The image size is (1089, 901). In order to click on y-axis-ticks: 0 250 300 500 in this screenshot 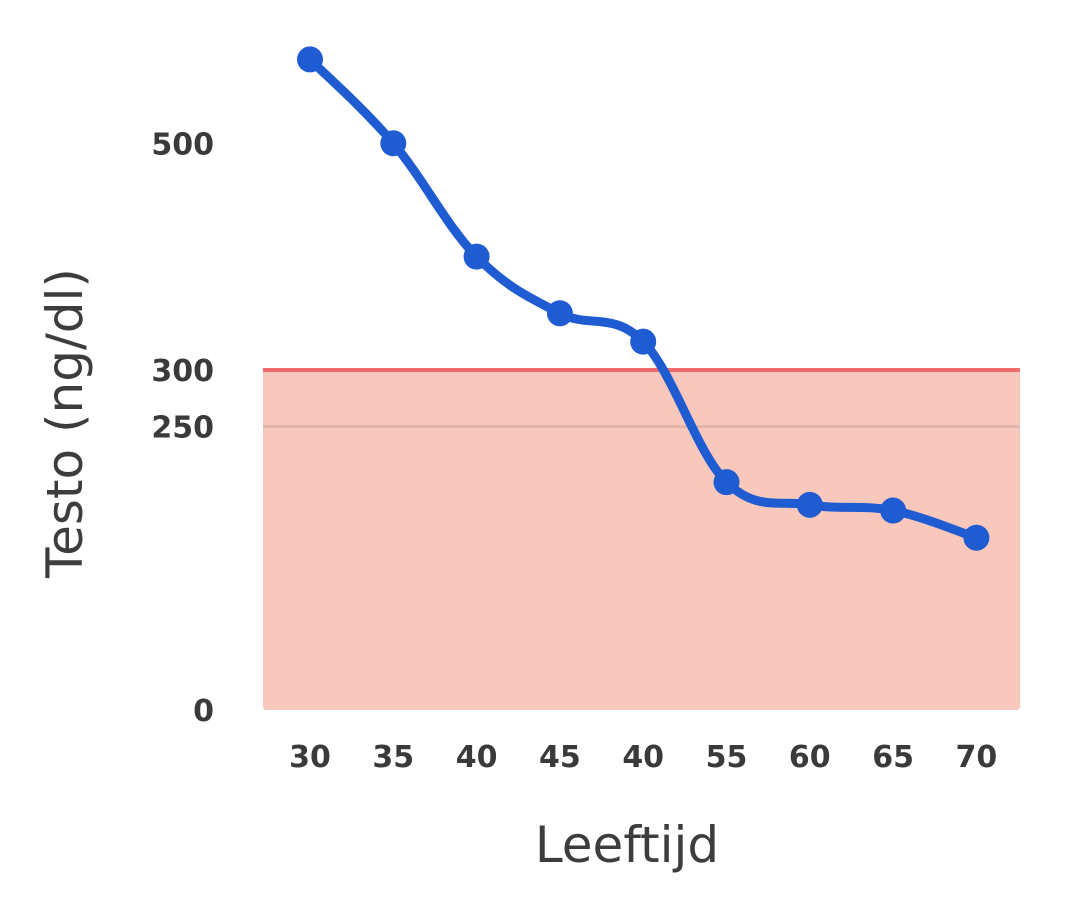, I will do `click(182, 428)`.